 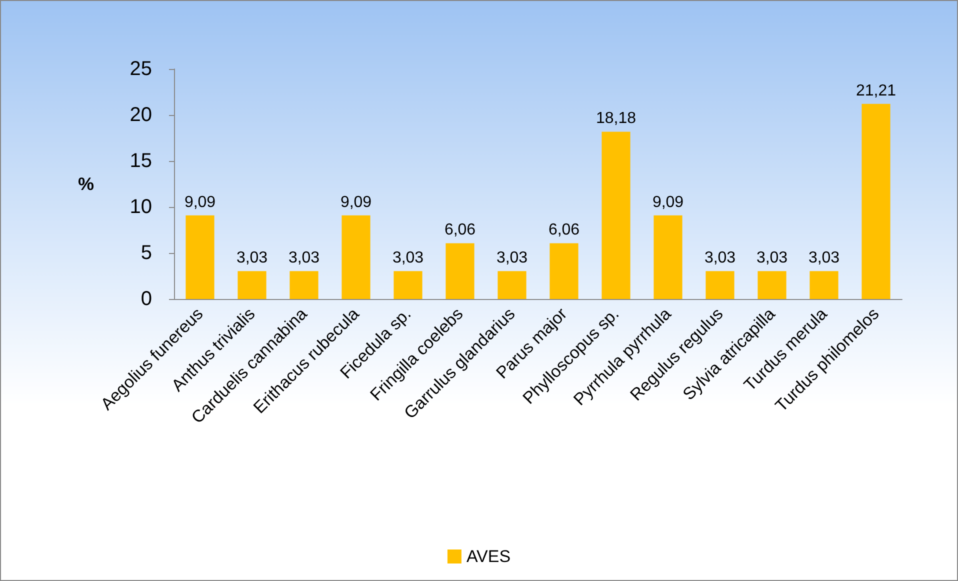 I want to click on y-tick-label: 20, so click(x=141, y=115).